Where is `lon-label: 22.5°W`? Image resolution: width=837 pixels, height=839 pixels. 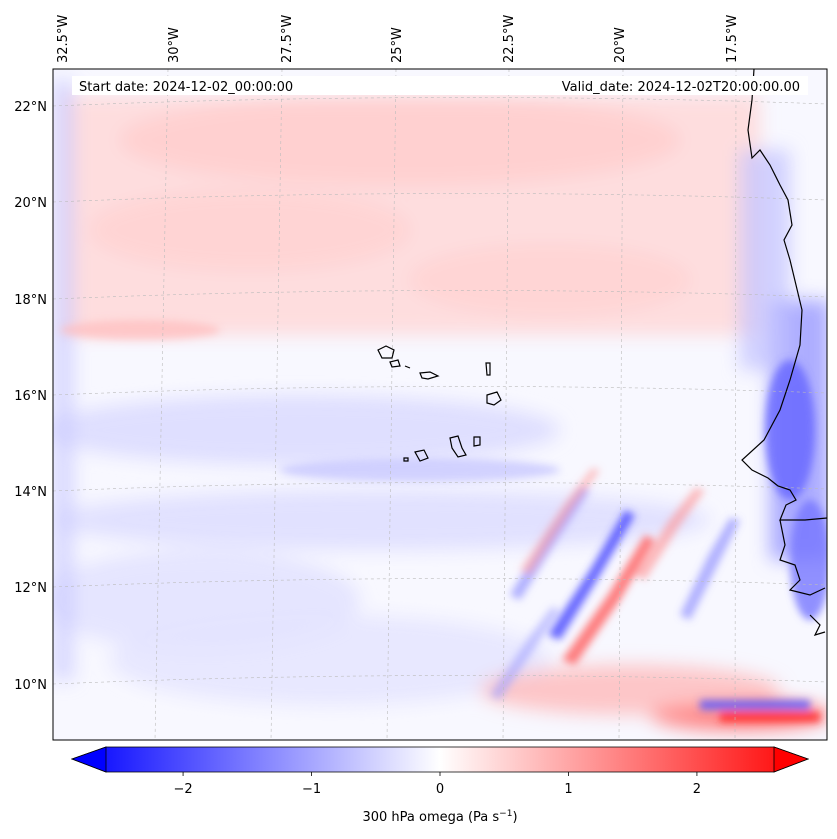
lon-label: 22.5°W is located at coordinates (509, 39).